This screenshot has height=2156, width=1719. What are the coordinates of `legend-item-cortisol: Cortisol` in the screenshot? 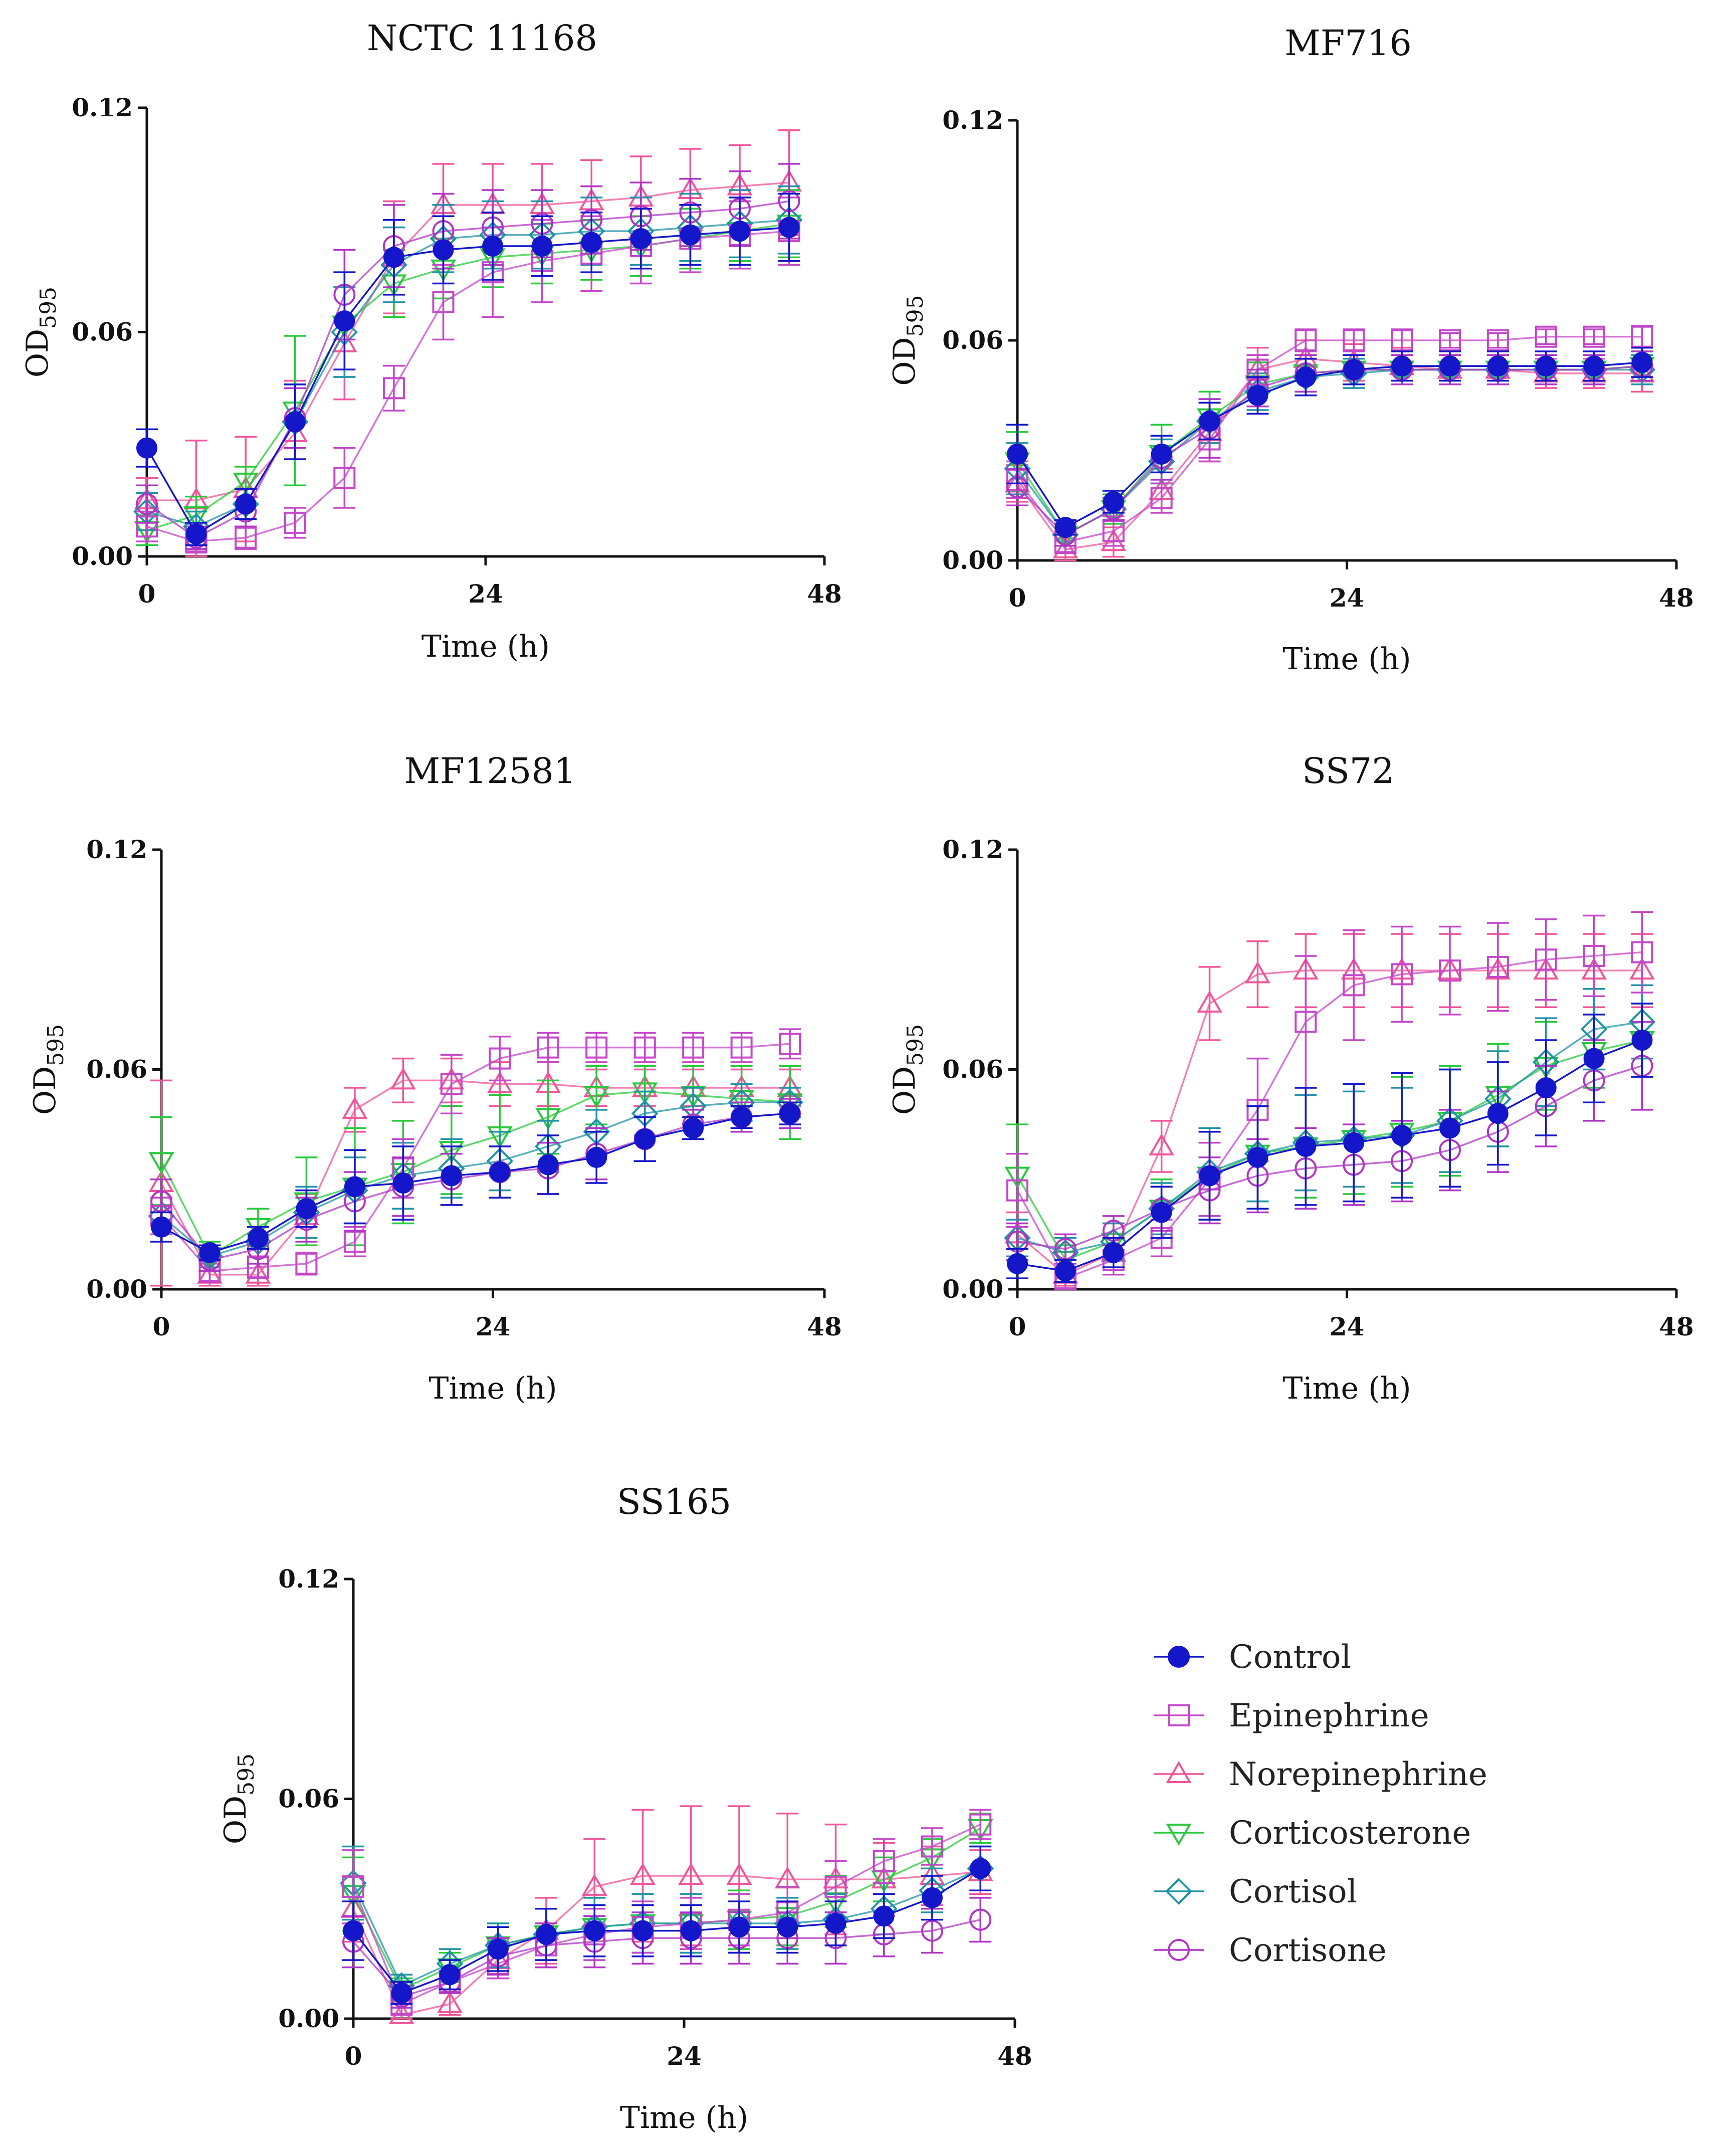 It's located at (1255, 1891).